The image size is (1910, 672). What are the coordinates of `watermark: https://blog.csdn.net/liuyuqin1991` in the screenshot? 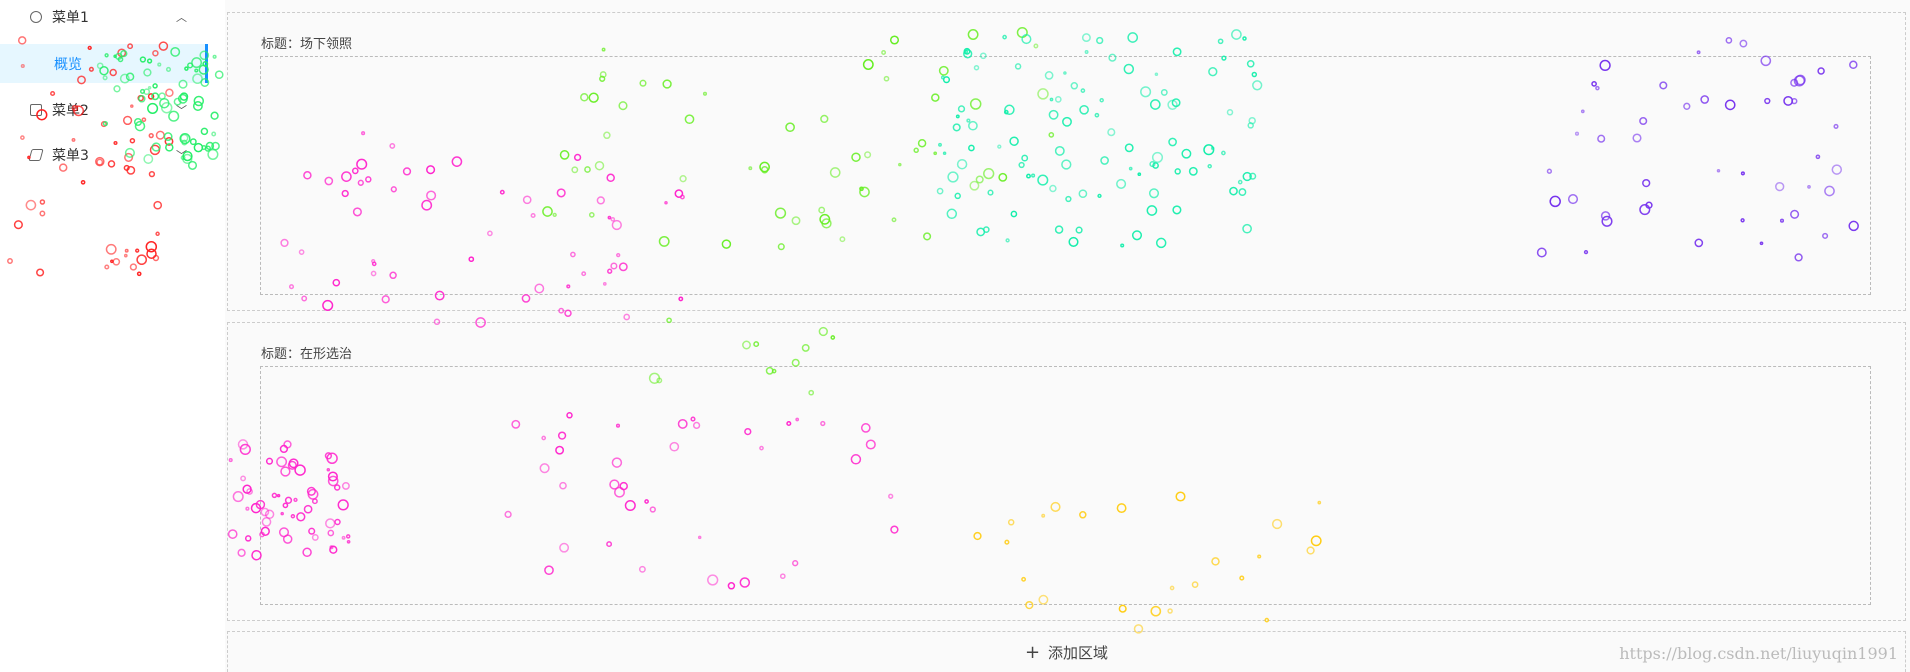 It's located at (1758, 653).